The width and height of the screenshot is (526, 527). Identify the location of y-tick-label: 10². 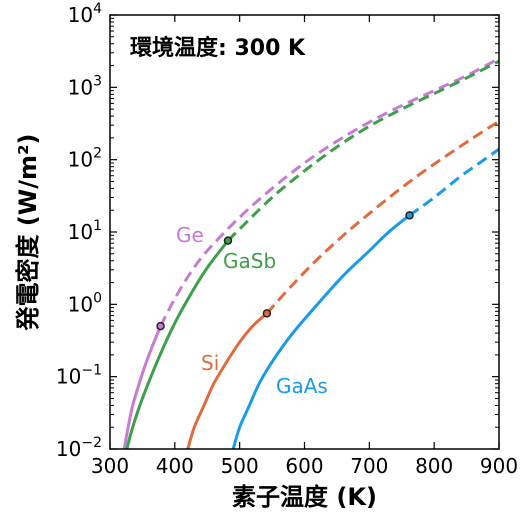
(85, 159).